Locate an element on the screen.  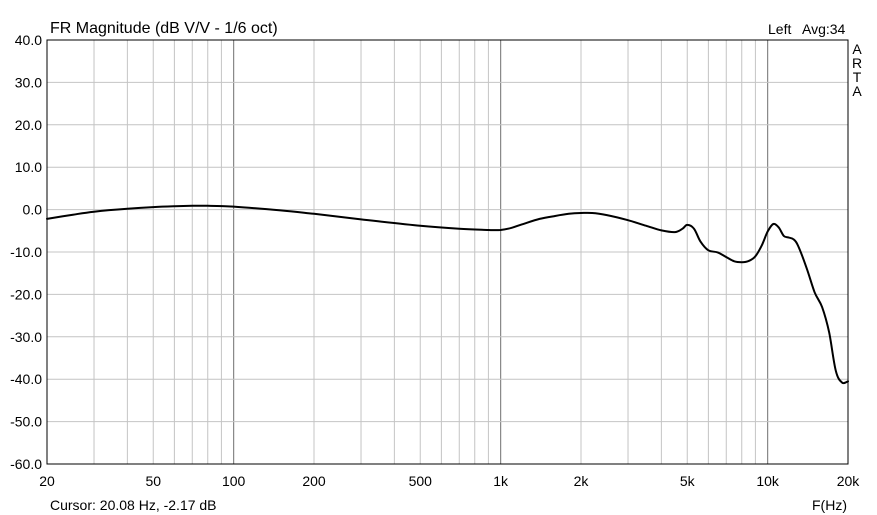
y-tick-label: -20.0 is located at coordinates (26, 294).